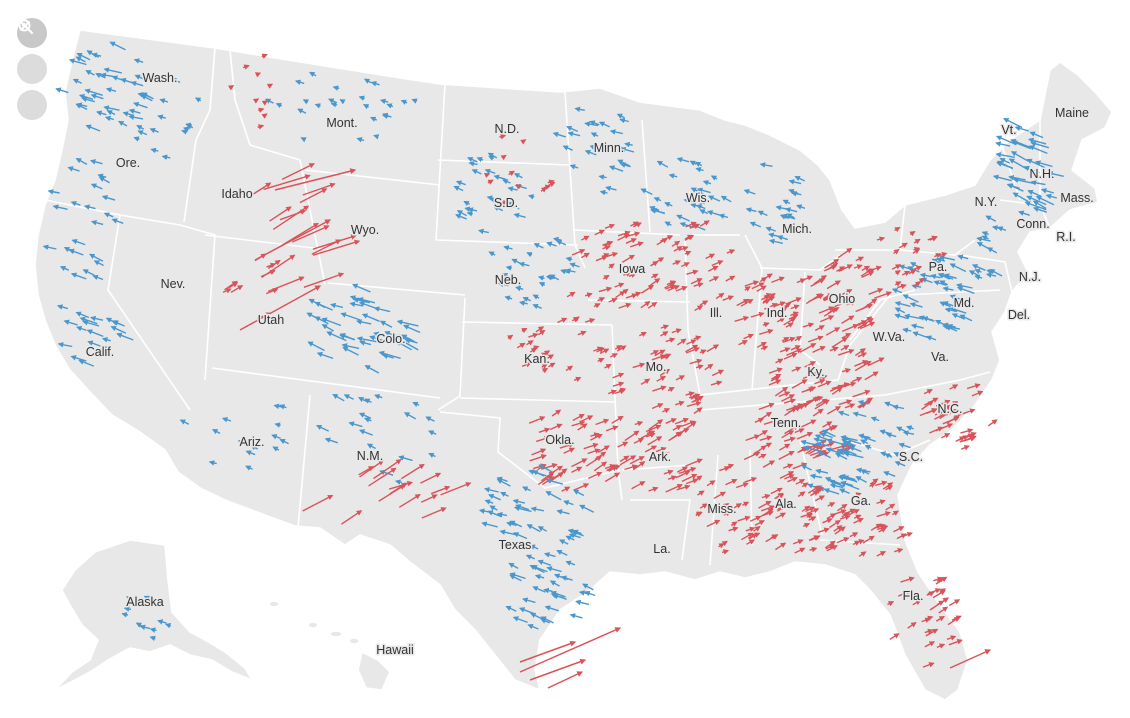 This screenshot has height=718, width=1130. Describe the element at coordinates (506, 203) in the screenshot. I see `label-sd: S.D.` at that location.